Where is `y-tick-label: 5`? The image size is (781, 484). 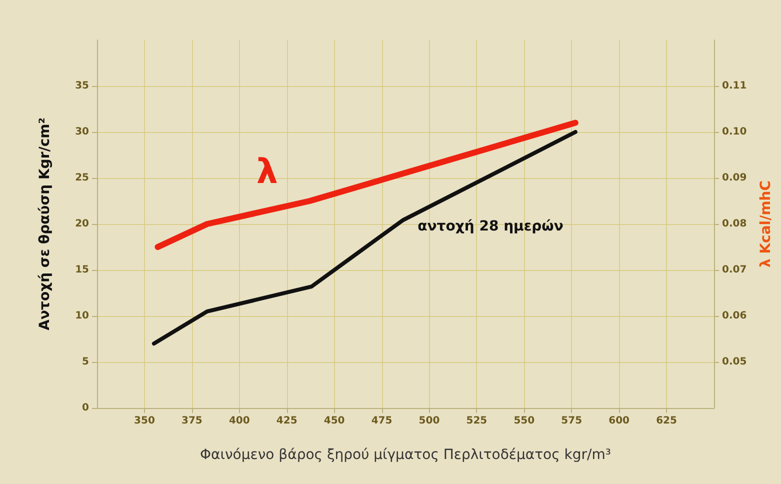
y-tick-label: 5 is located at coordinates (86, 362).